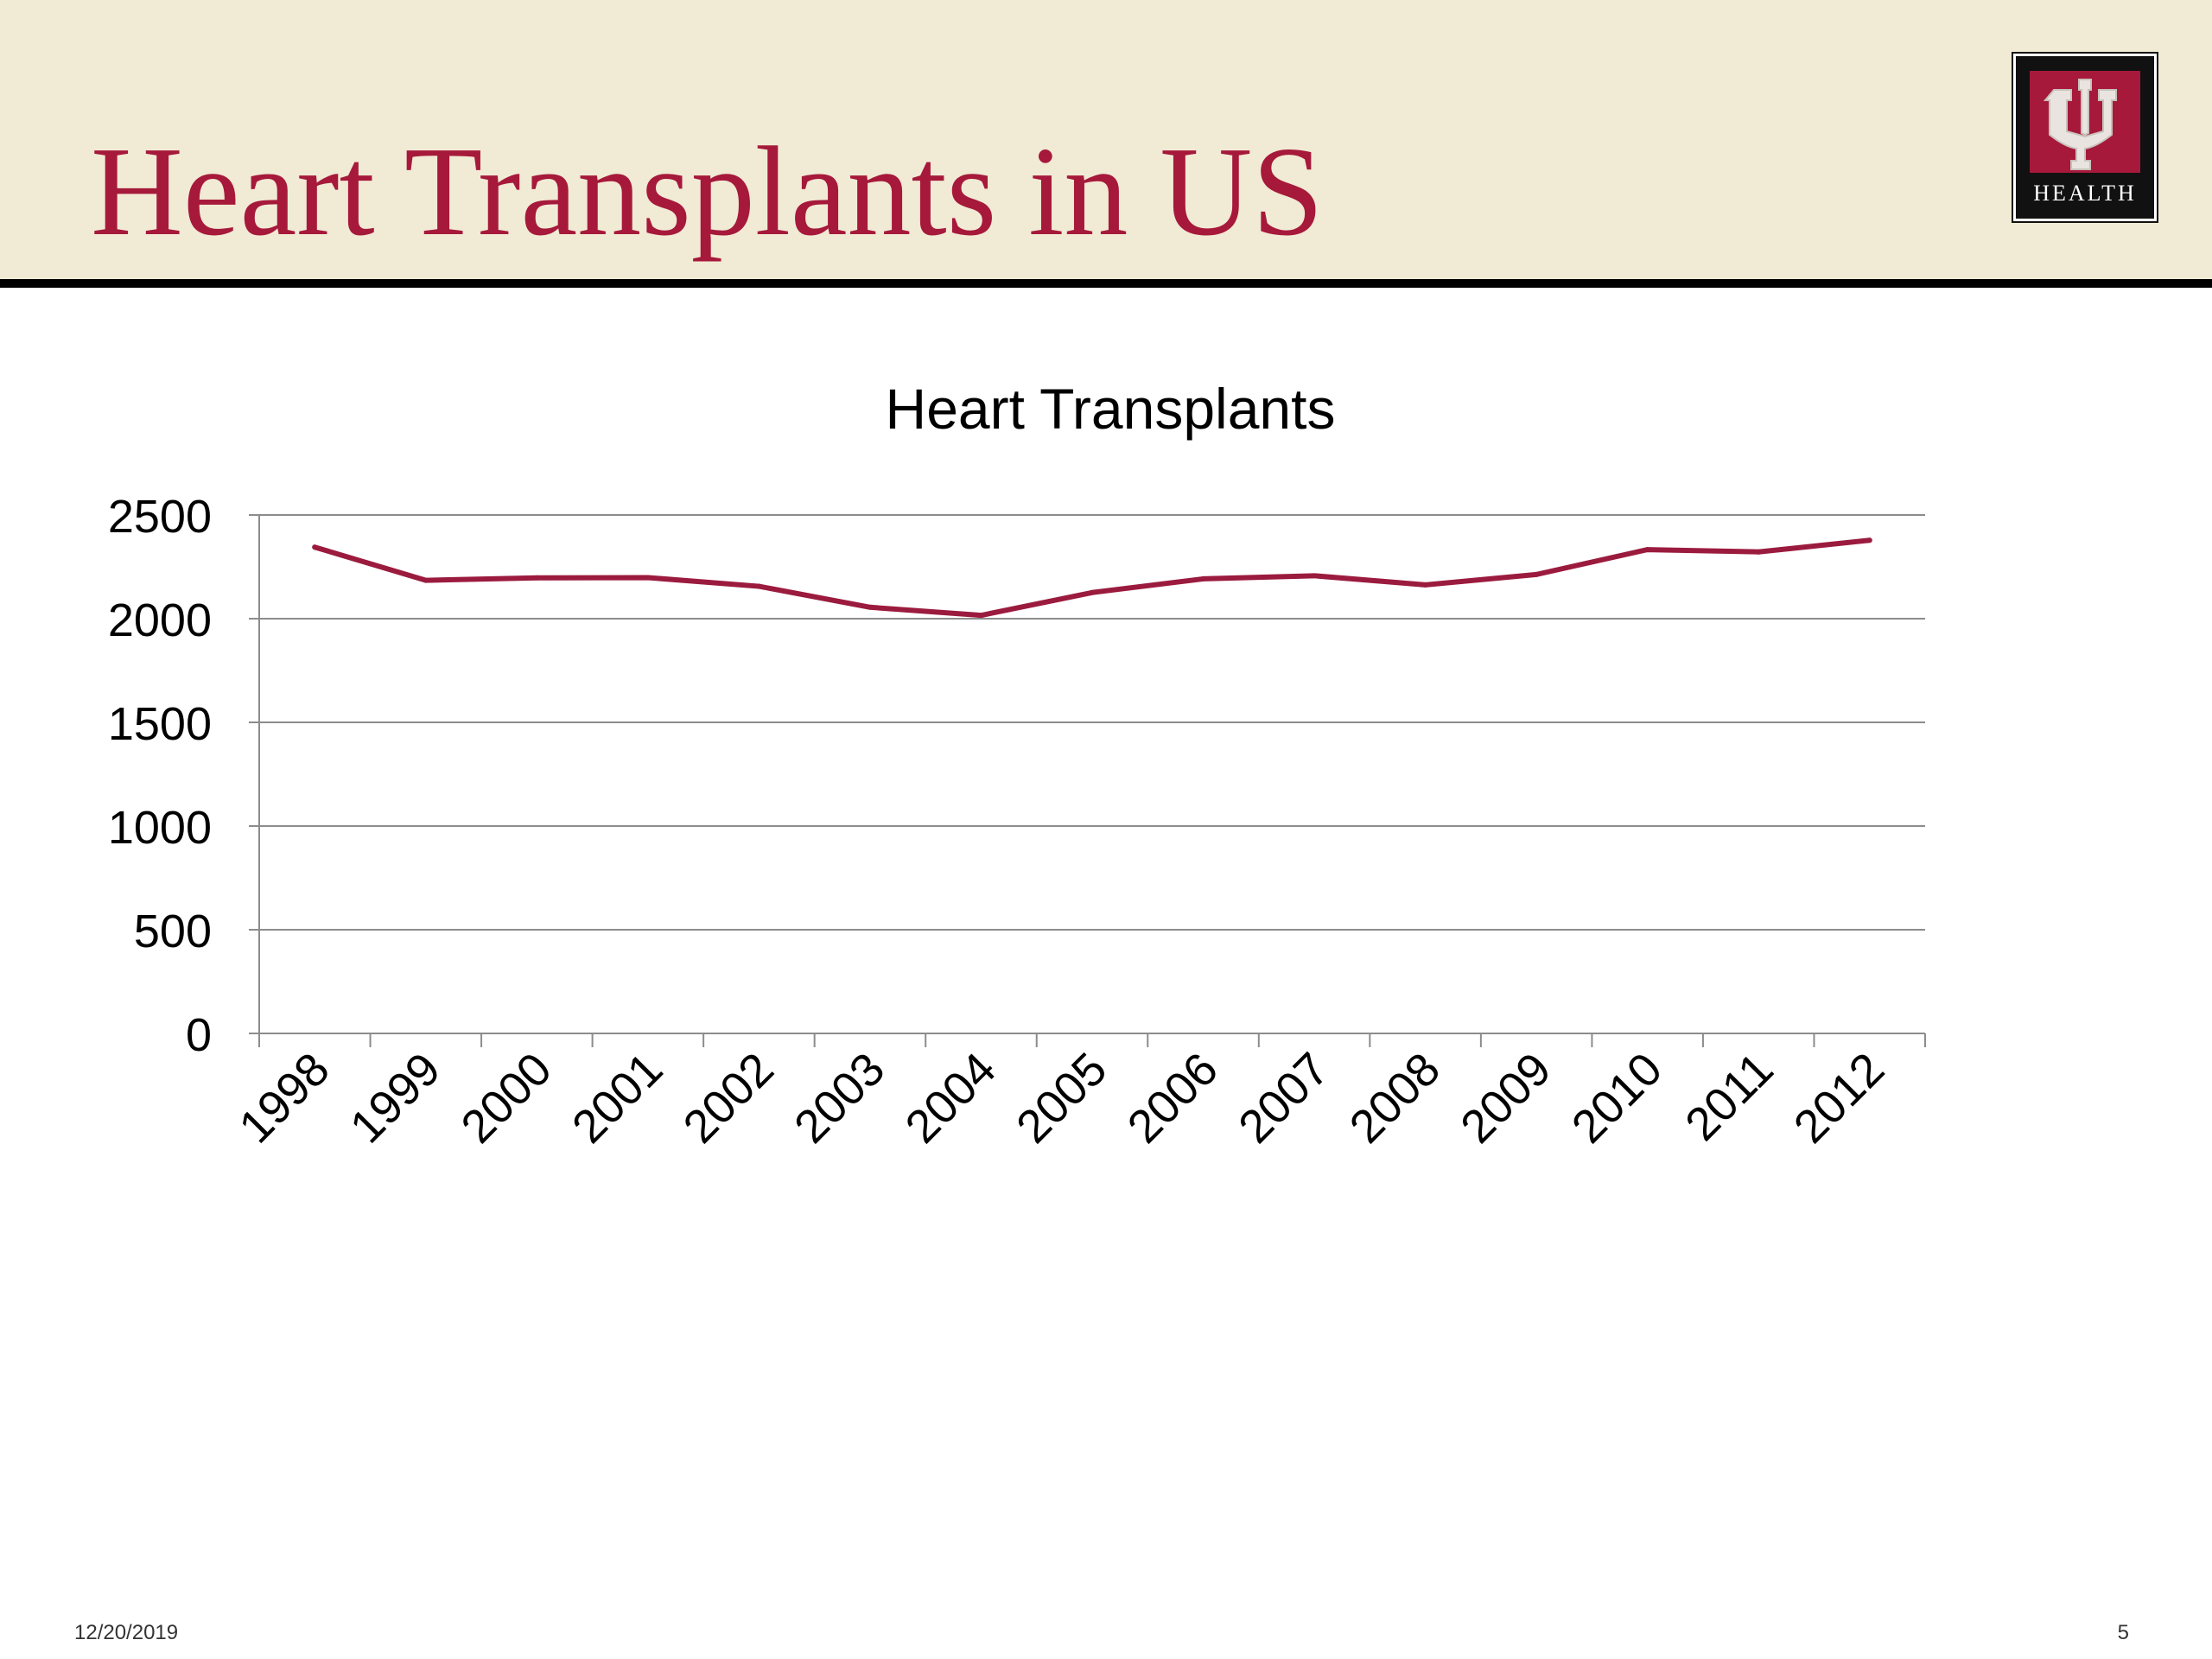  What do you see at coordinates (1839, 1098) in the screenshot?
I see `x-tick-label: 2012` at bounding box center [1839, 1098].